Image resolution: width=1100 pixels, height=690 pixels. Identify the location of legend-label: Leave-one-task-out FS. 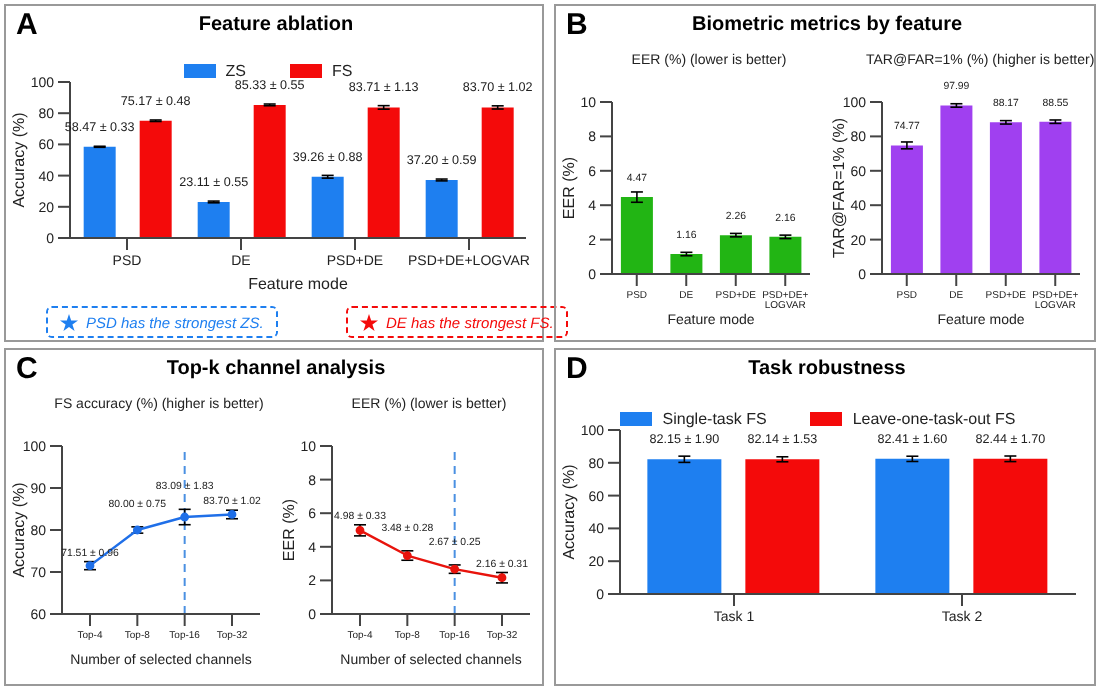
(934, 418).